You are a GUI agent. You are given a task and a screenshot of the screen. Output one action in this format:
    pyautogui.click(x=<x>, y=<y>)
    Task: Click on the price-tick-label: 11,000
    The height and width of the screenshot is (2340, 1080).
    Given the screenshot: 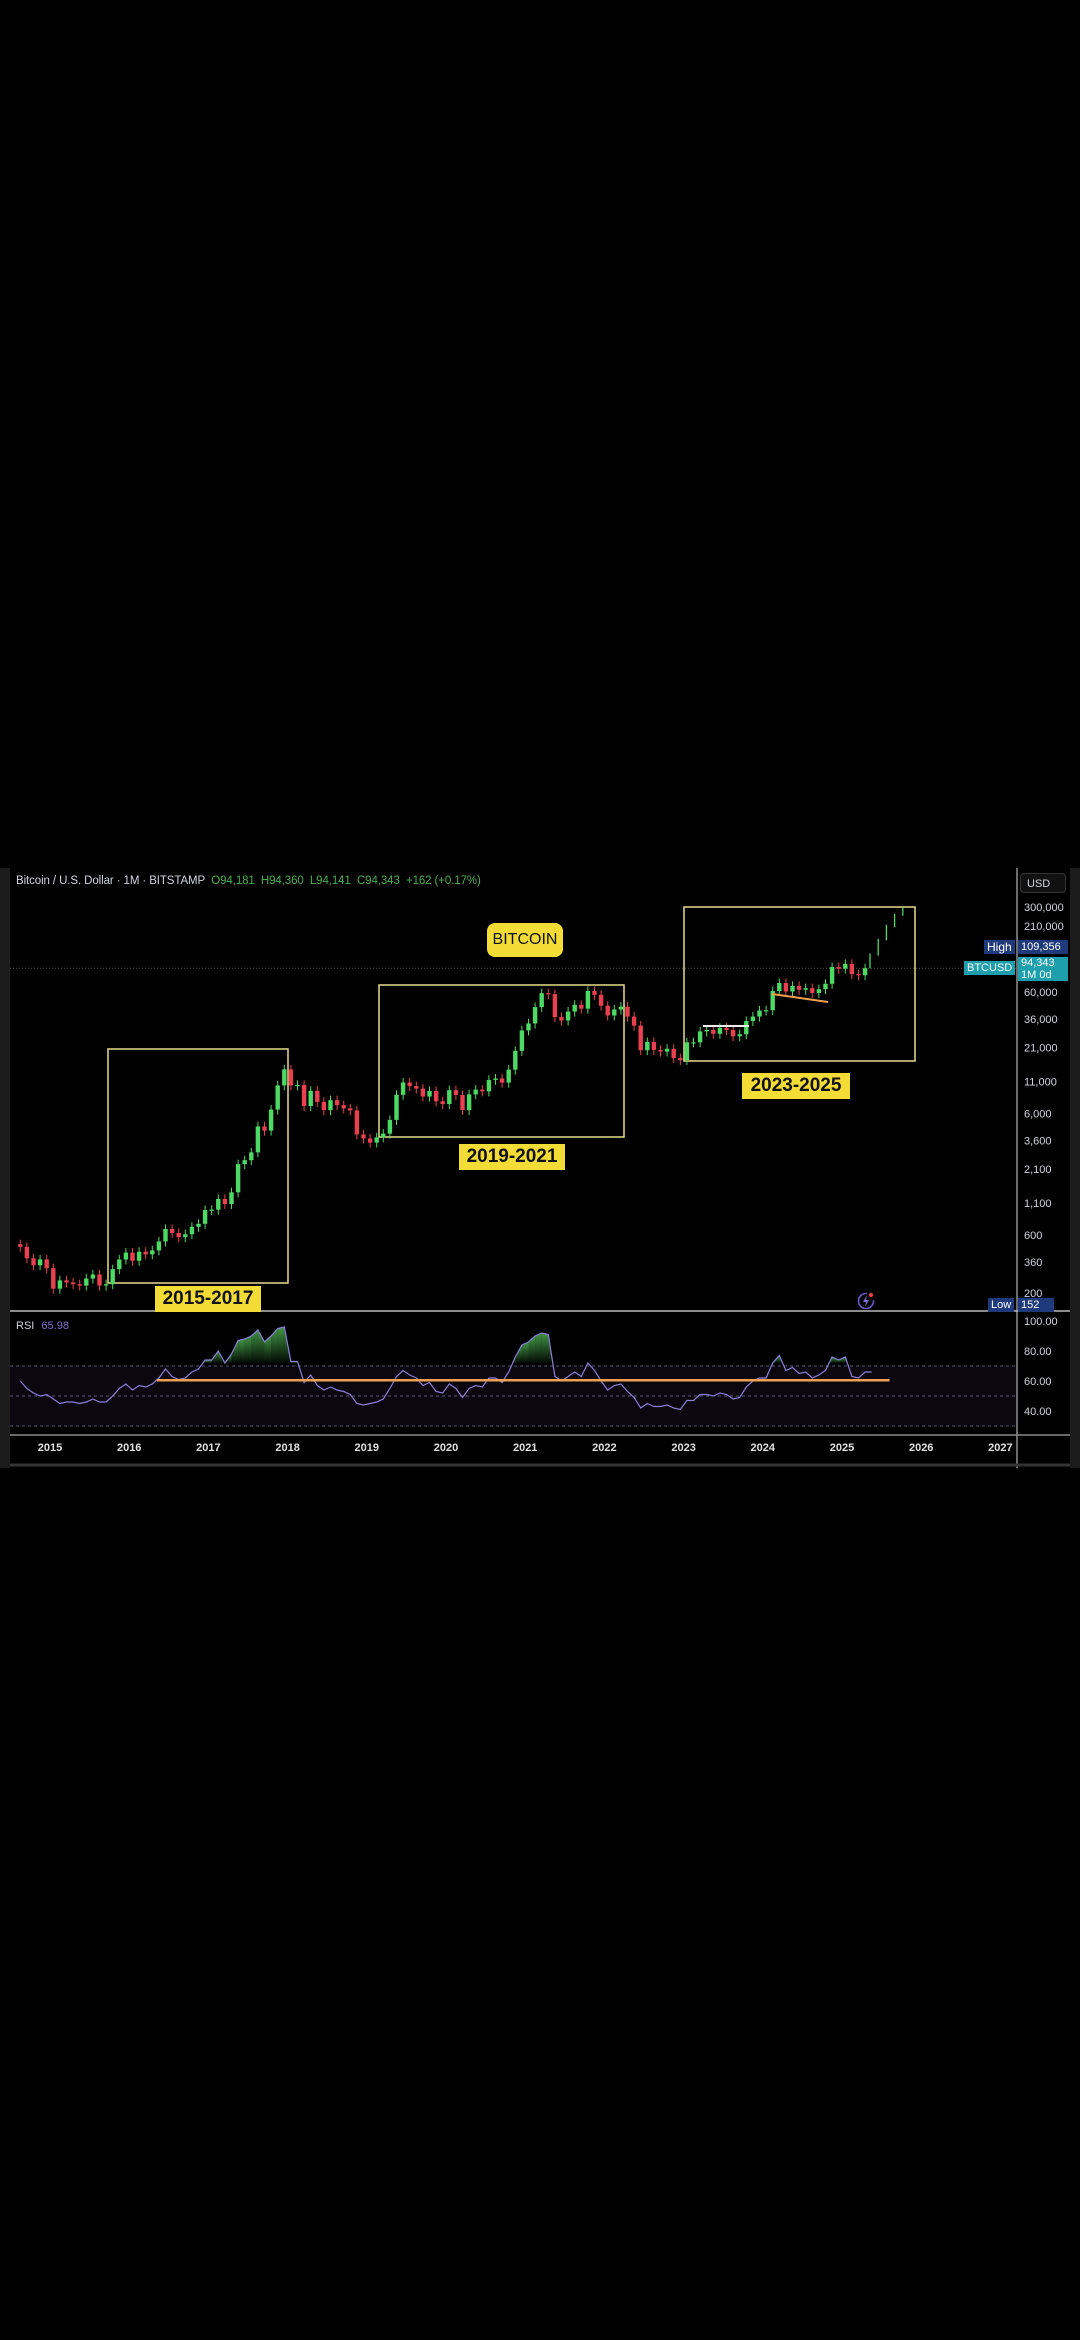 What is the action you would take?
    pyautogui.click(x=1040, y=1083)
    